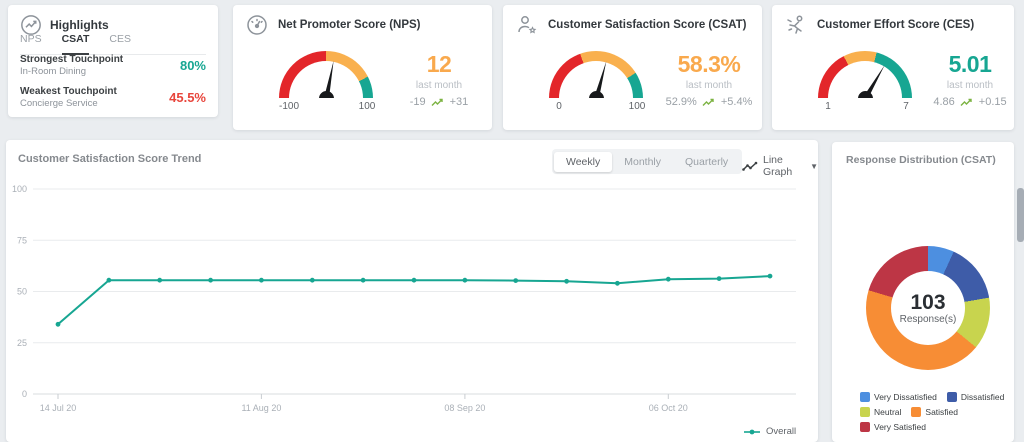 This screenshot has width=1024, height=442. I want to click on tab-weekly: Weekly, so click(583, 161).